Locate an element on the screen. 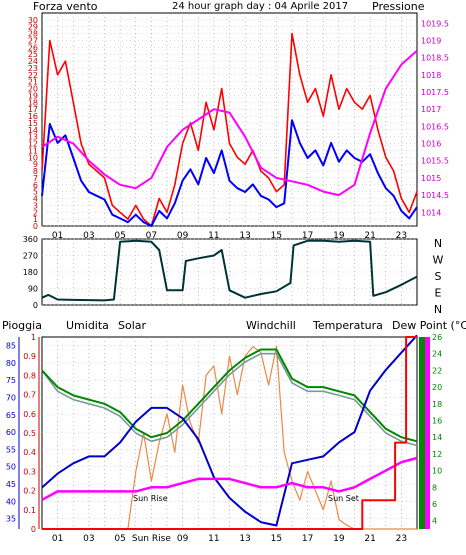  wind-y-tick-label: 20 is located at coordinates (33, 89).